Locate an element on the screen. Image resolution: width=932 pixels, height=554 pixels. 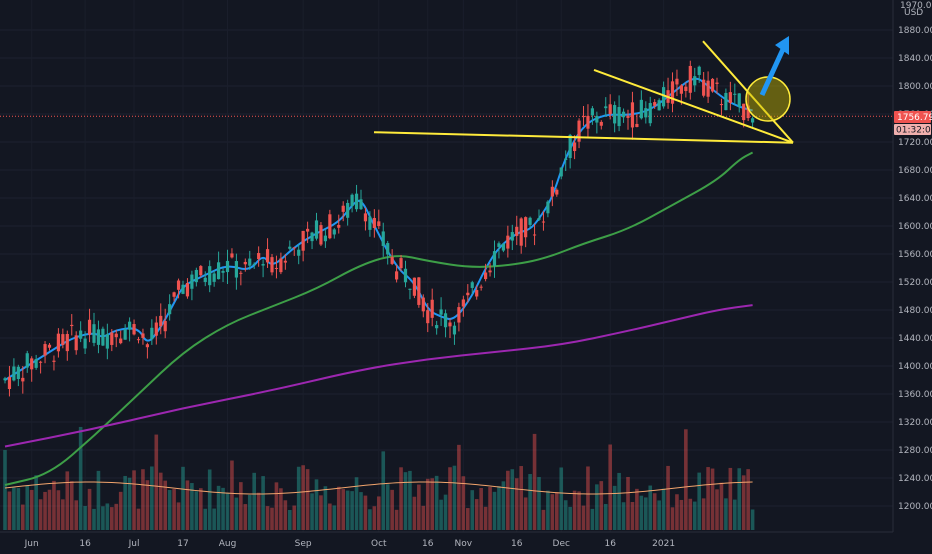
drawing-annotations is located at coordinates (583, 90).